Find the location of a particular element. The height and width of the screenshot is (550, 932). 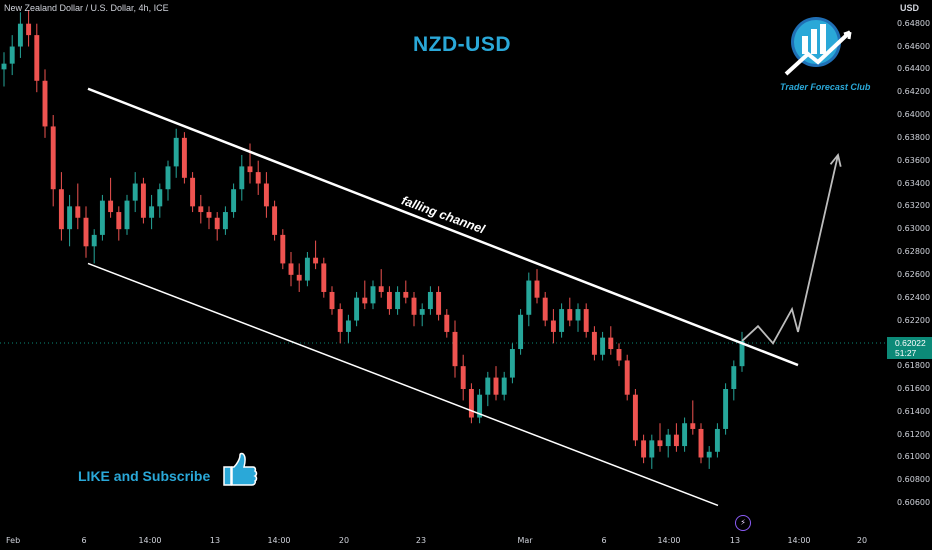

y-tick-label: 0.62800 is located at coordinates (914, 251).